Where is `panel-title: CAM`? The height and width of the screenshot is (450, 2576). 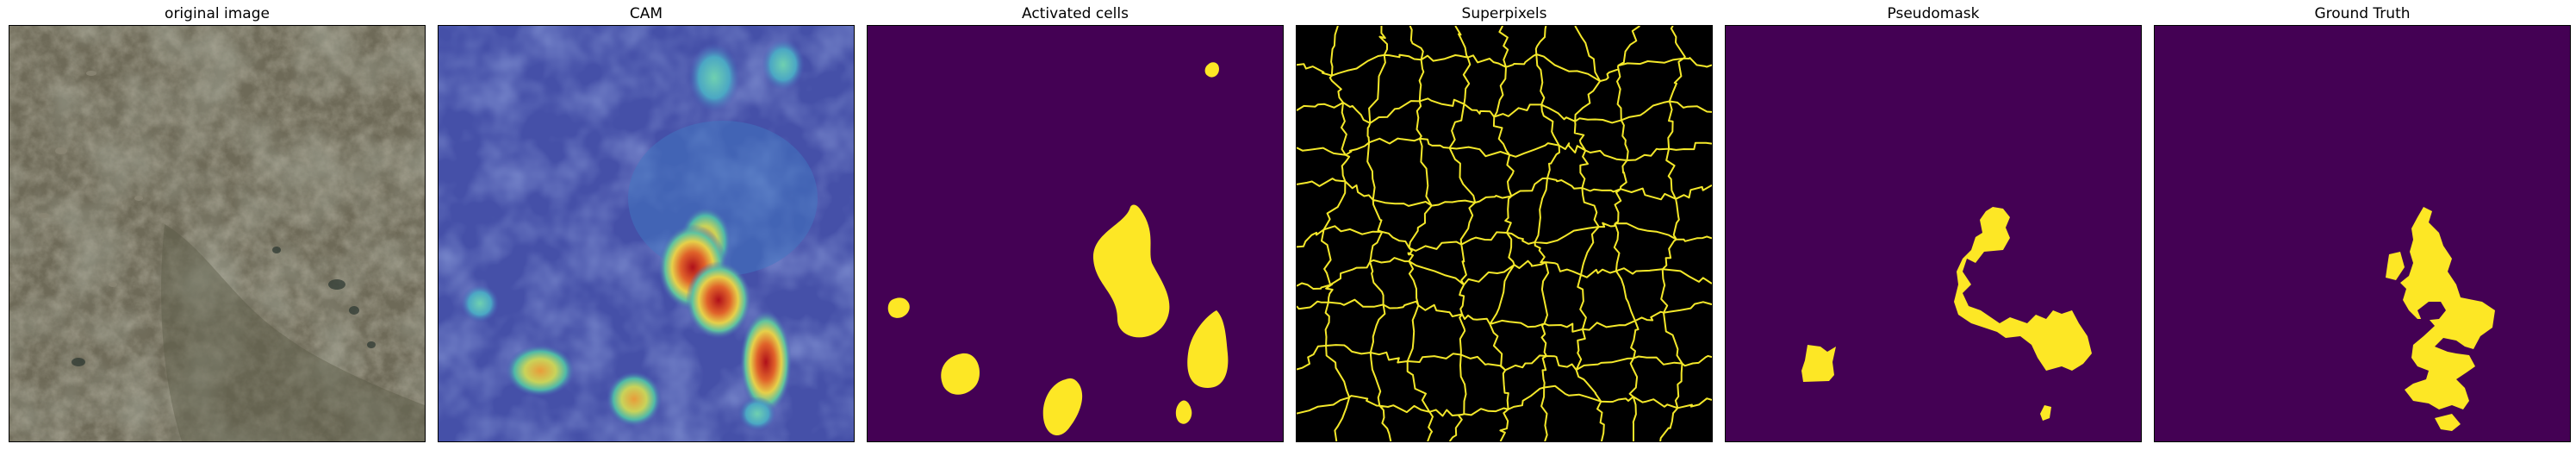
panel-title: CAM is located at coordinates (646, 13).